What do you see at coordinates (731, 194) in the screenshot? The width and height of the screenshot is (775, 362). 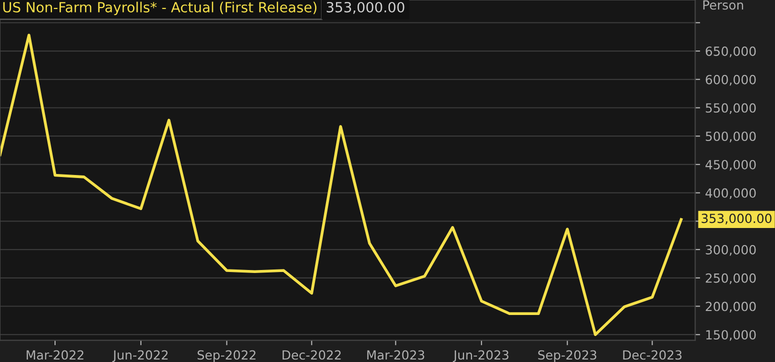 I see `y-tick-label: 400,000` at bounding box center [731, 194].